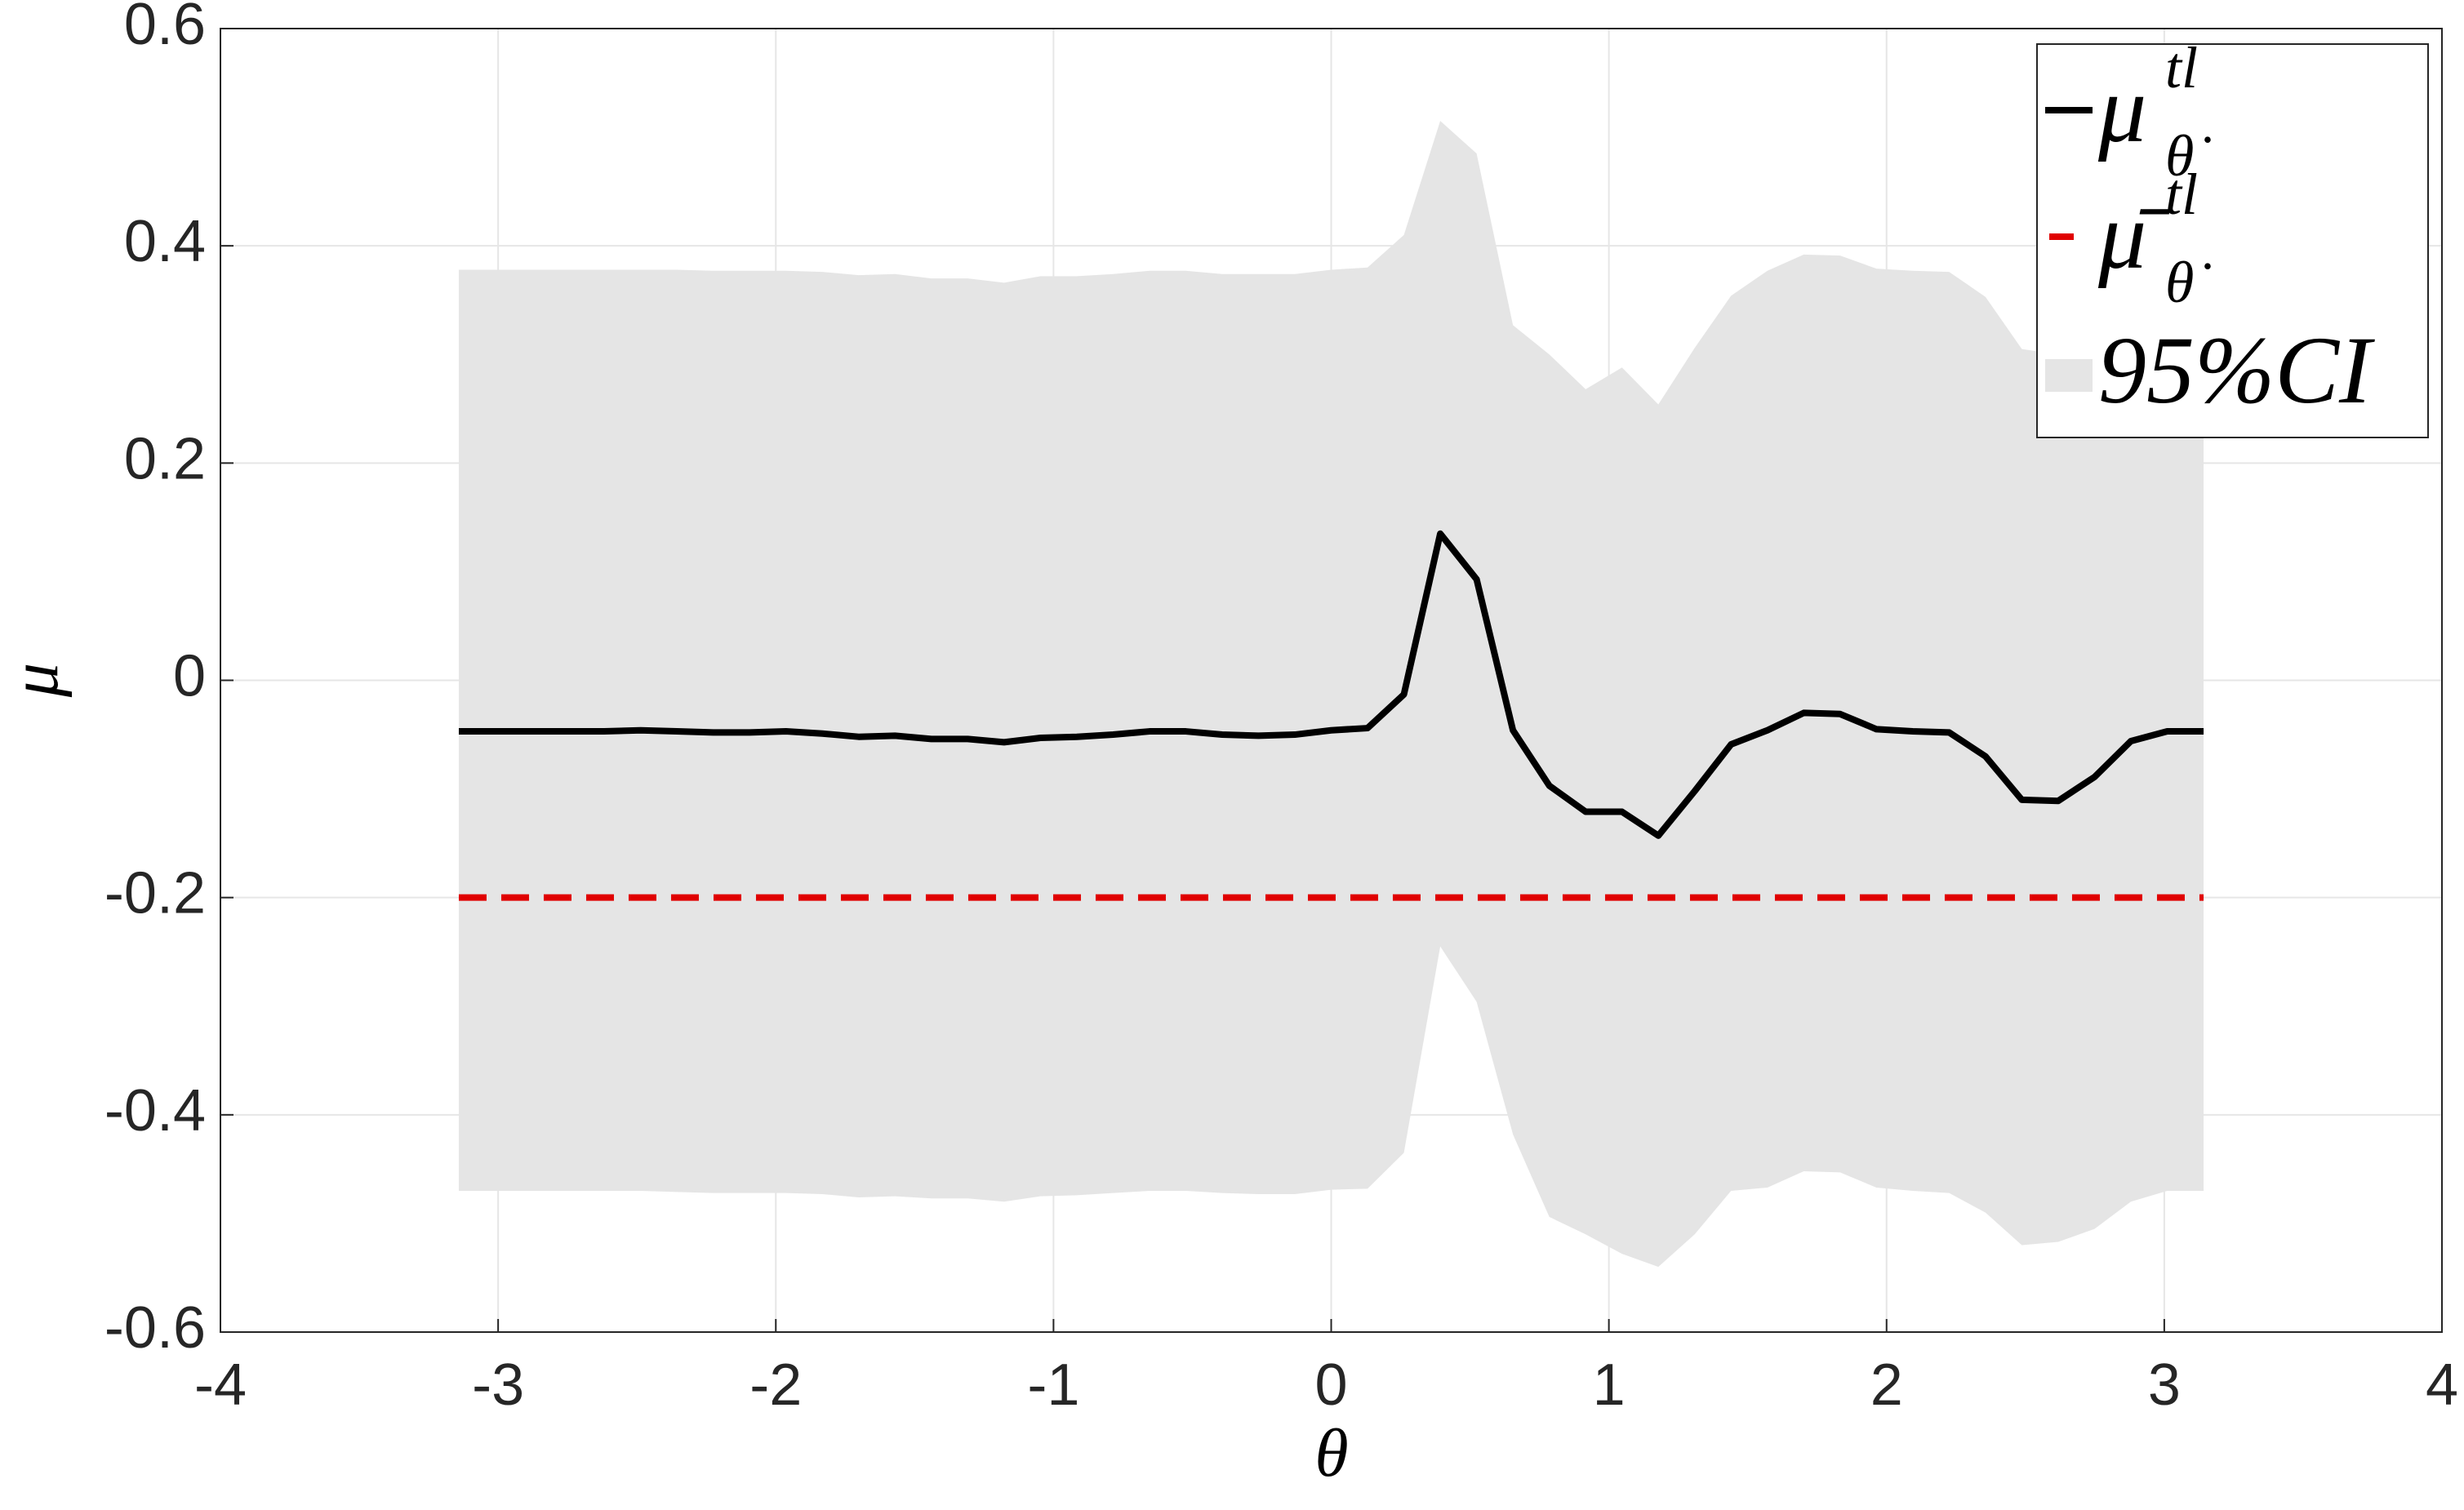 The image size is (2464, 1510). I want to click on y-tick-label: 0.2, so click(165, 458).